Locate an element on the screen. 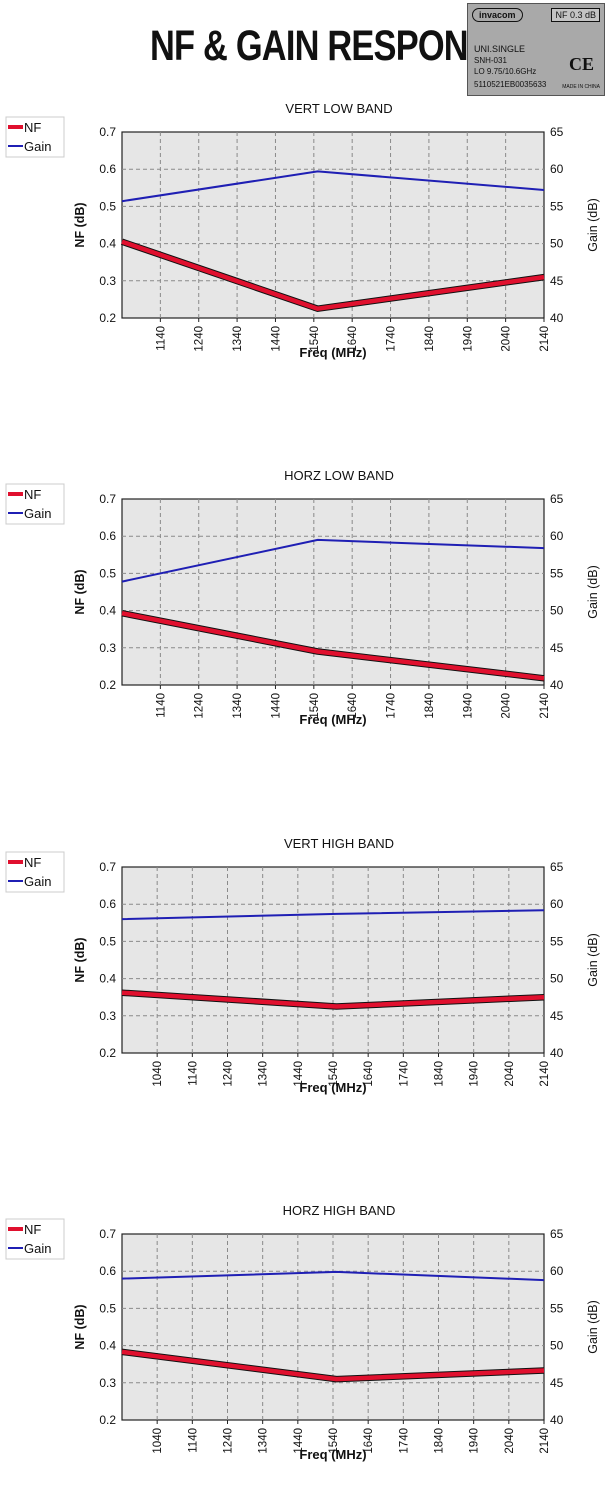  plot-area is located at coordinates (333, 592).